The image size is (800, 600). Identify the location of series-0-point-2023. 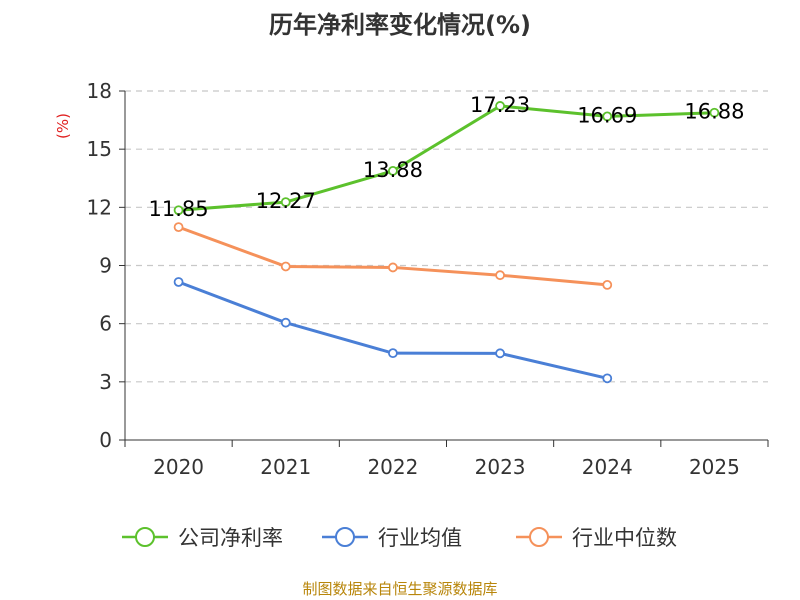
(500, 106).